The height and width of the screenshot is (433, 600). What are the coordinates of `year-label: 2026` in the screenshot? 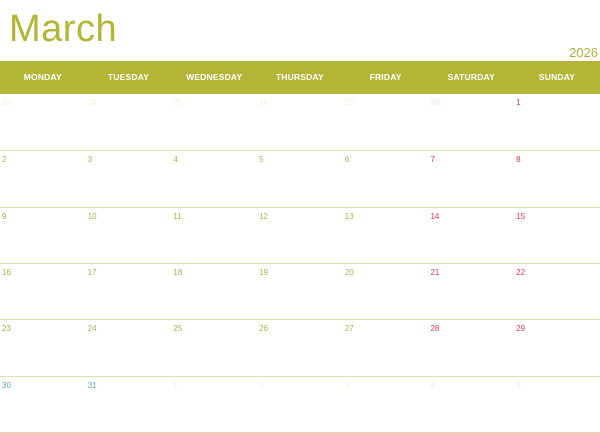 It's located at (583, 52).